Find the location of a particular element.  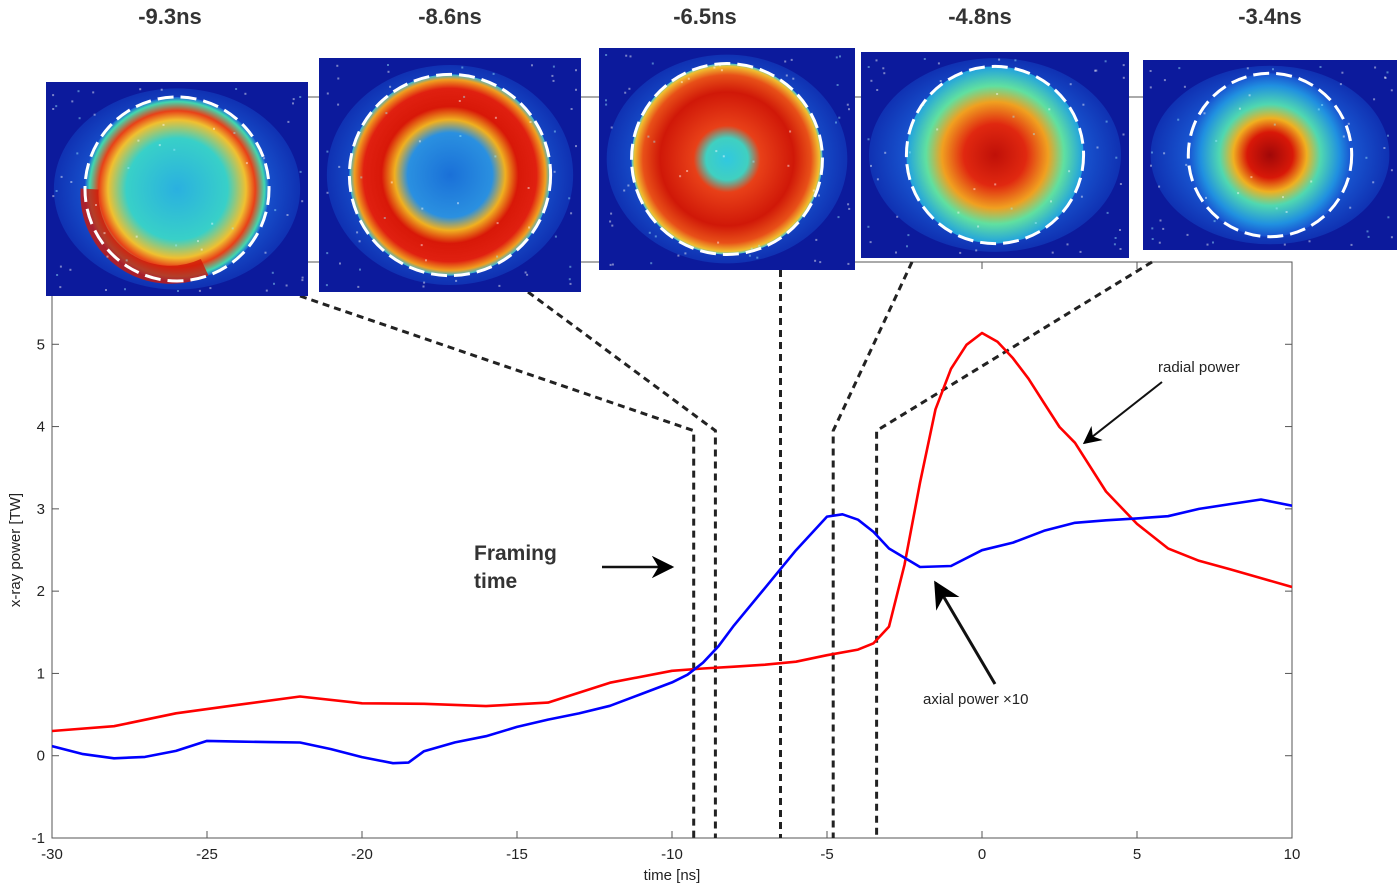

x-axis-label: time [ns] is located at coordinates (672, 875).